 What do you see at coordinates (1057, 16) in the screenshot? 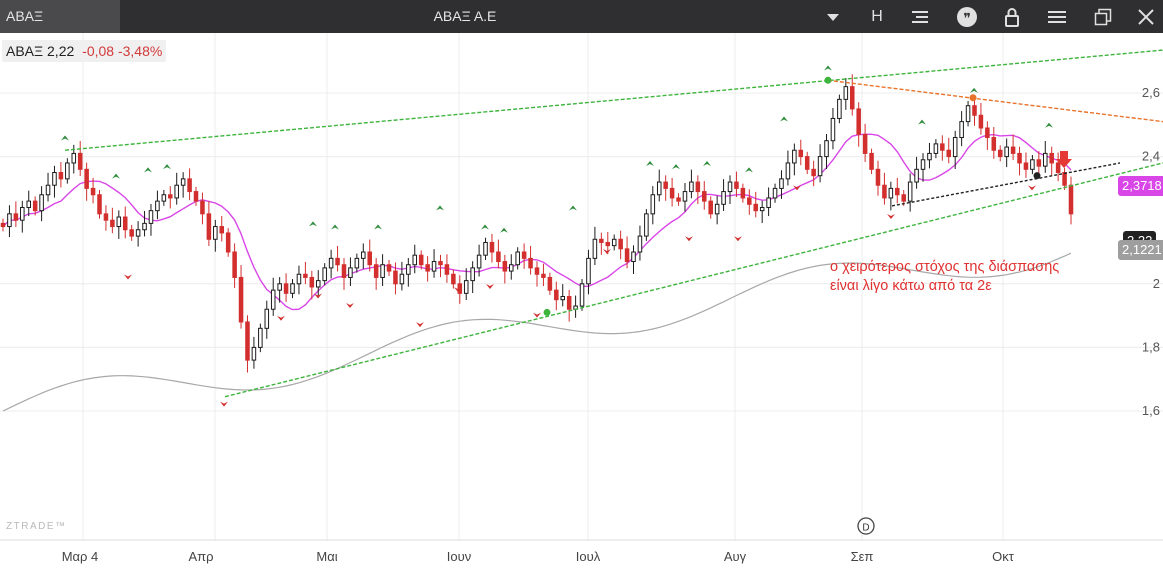
I see `menu-icon` at bounding box center [1057, 16].